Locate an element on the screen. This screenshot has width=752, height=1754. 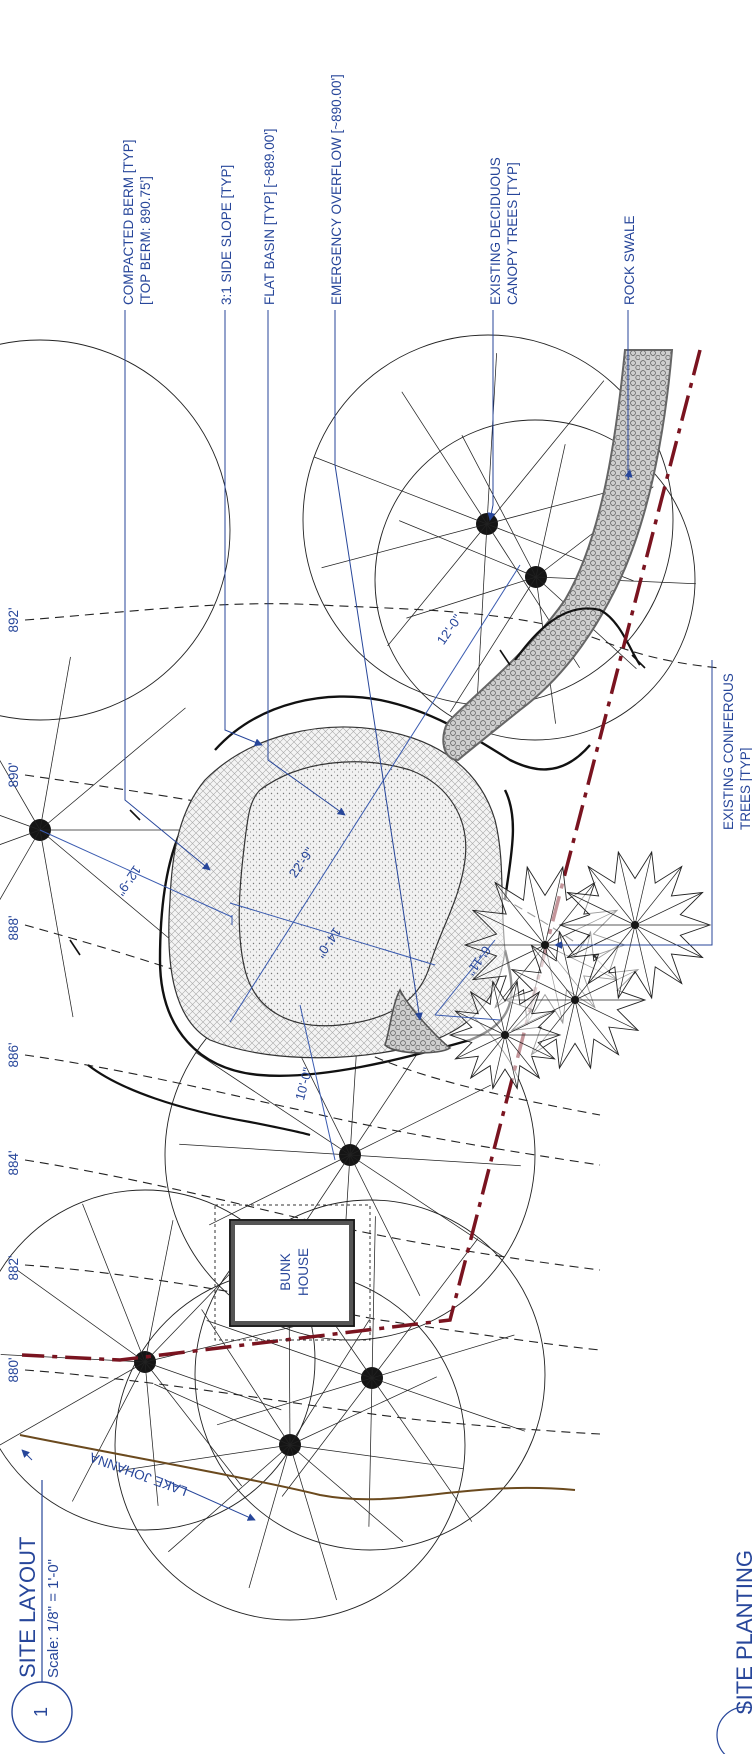
tree-canopy-top-left is located at coordinates (115, 590).